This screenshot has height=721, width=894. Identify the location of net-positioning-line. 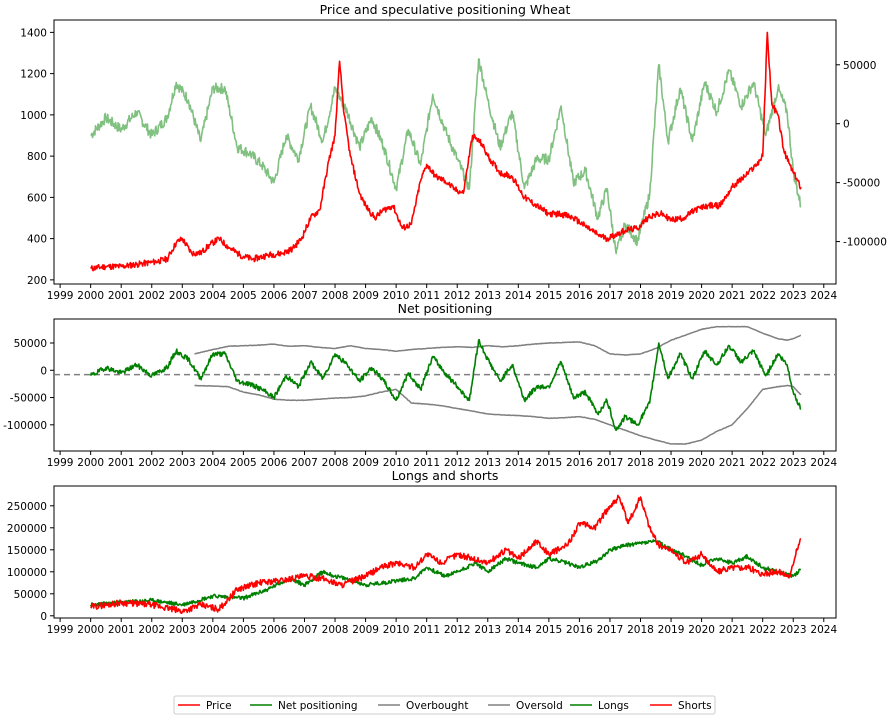
(445, 385).